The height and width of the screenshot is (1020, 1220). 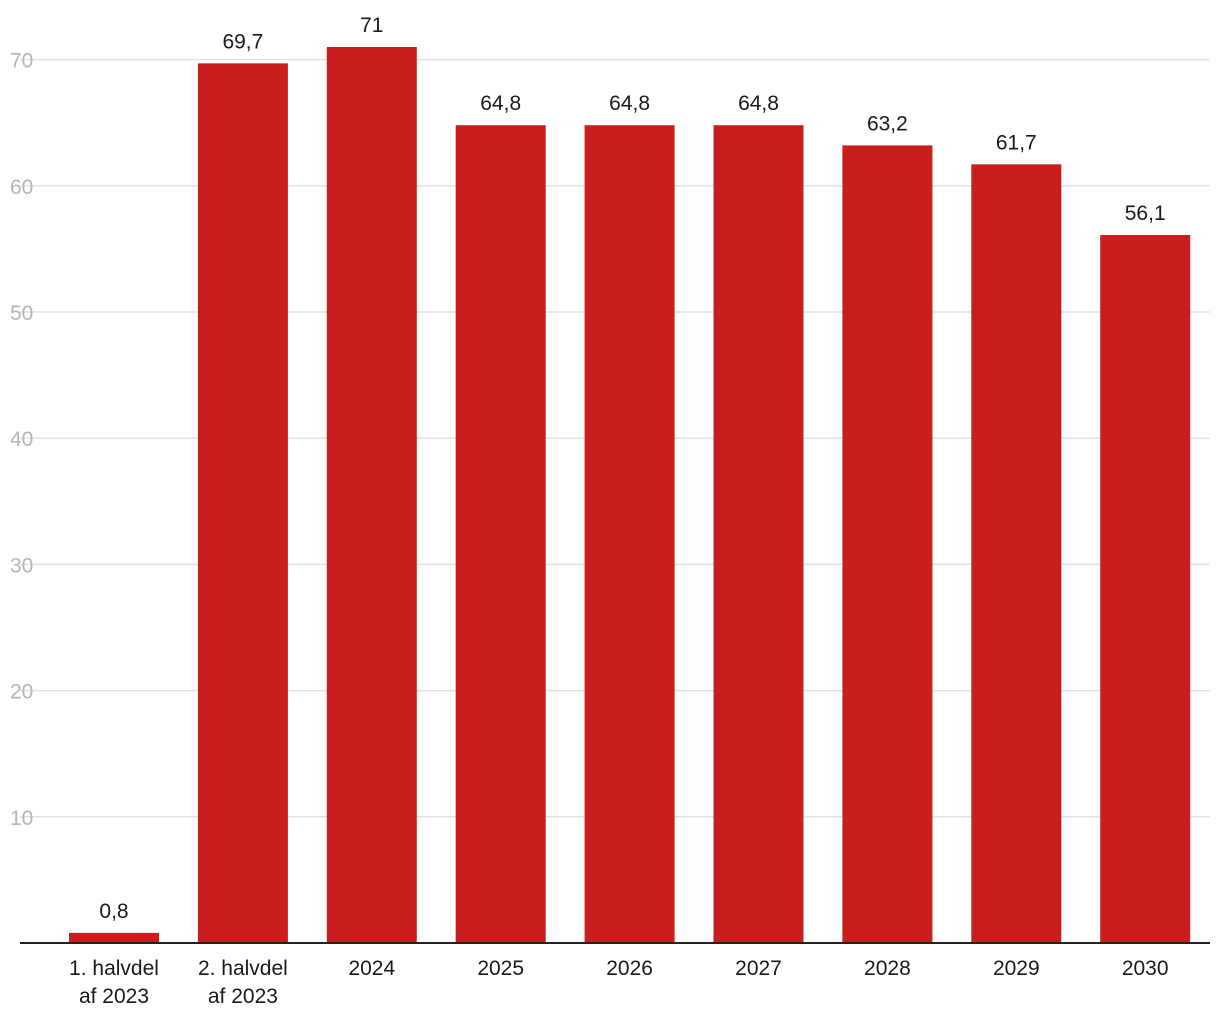 What do you see at coordinates (21, 187) in the screenshot?
I see `y-tick-label: 60` at bounding box center [21, 187].